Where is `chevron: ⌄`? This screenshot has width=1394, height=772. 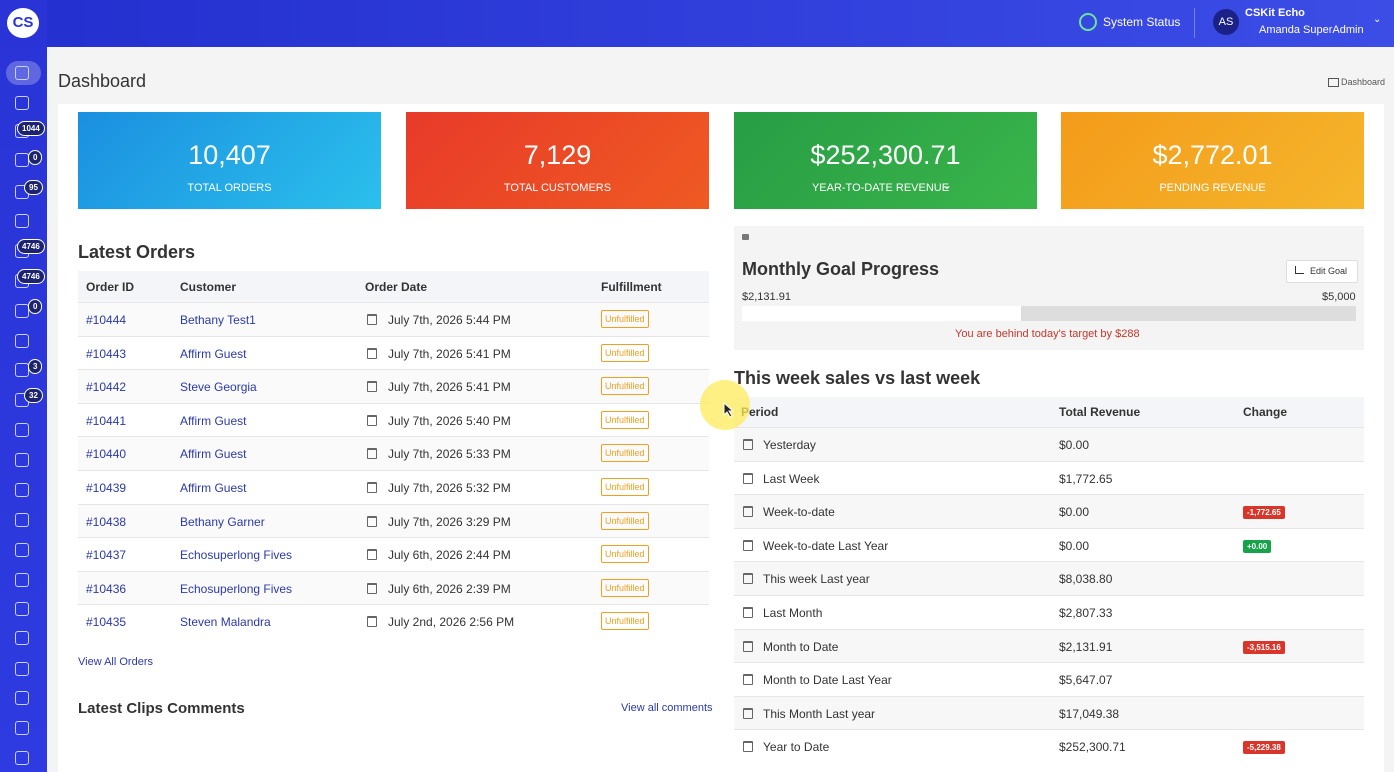
chevron: ⌄ is located at coordinates (1377, 19).